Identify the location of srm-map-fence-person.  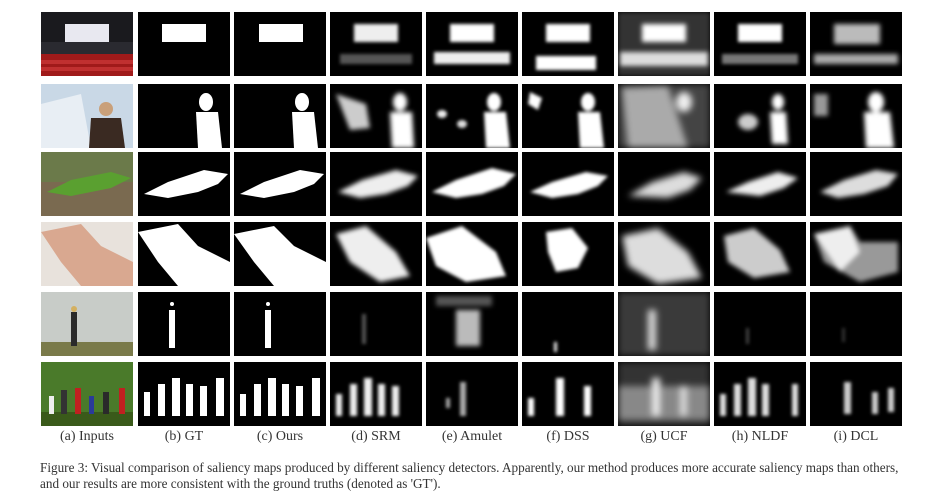
(376, 324).